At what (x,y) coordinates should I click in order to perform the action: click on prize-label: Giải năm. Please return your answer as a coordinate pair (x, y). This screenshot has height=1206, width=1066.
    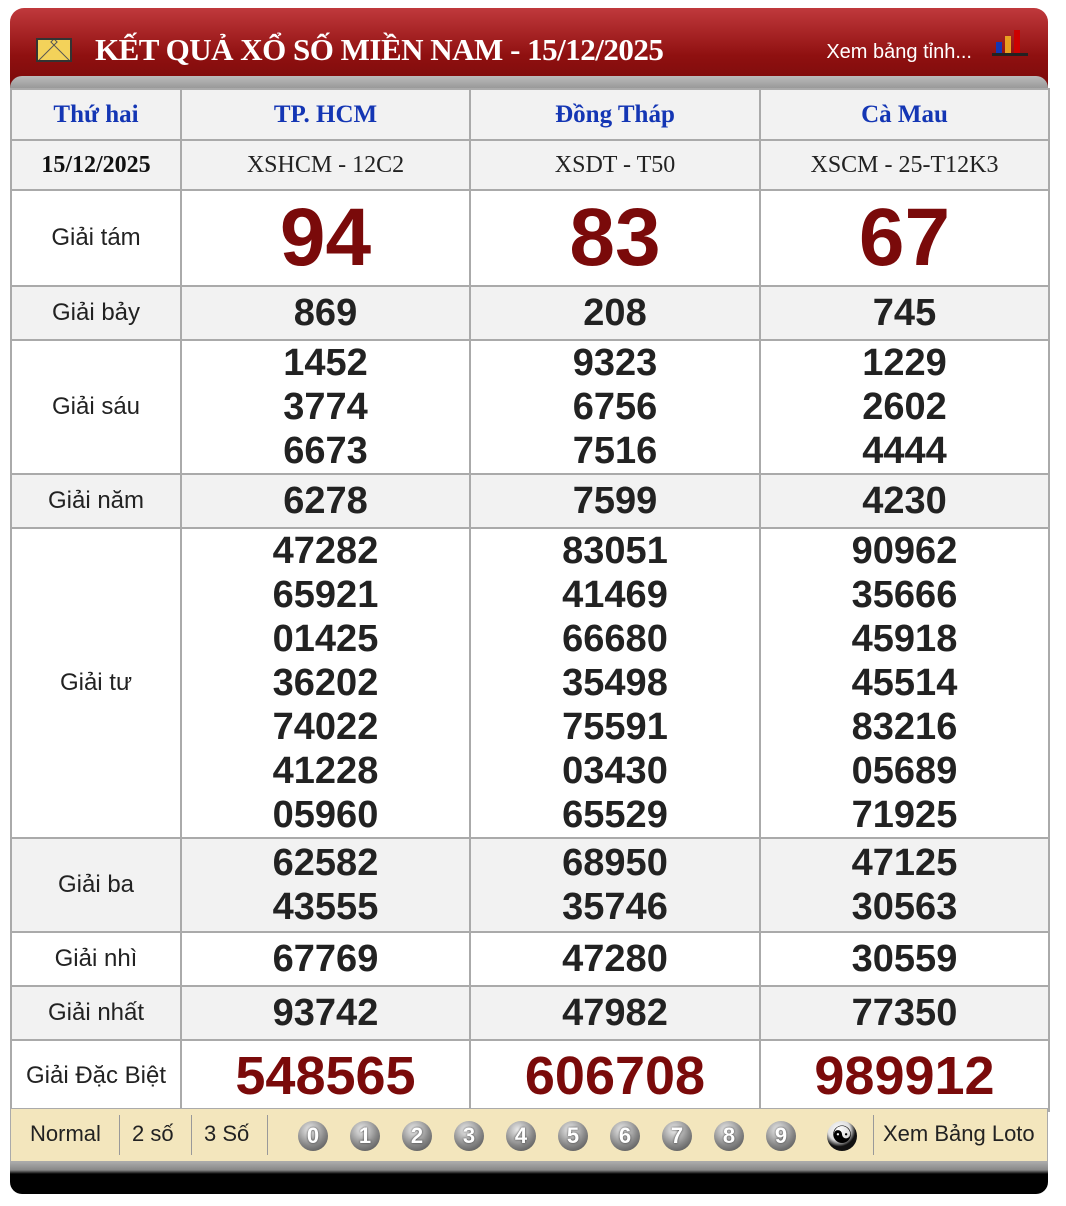
    Looking at the image, I should click on (96, 501).